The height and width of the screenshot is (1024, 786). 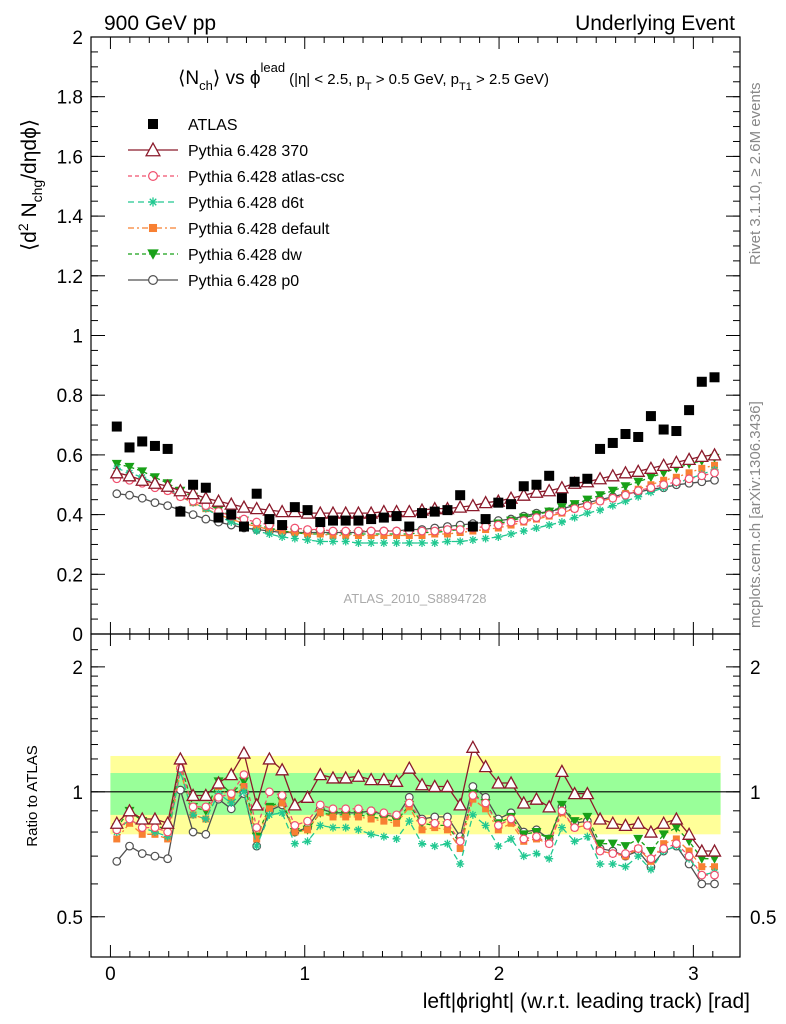 I want to click on legend-entry: Pythia 6.428 p0, so click(x=213, y=281).